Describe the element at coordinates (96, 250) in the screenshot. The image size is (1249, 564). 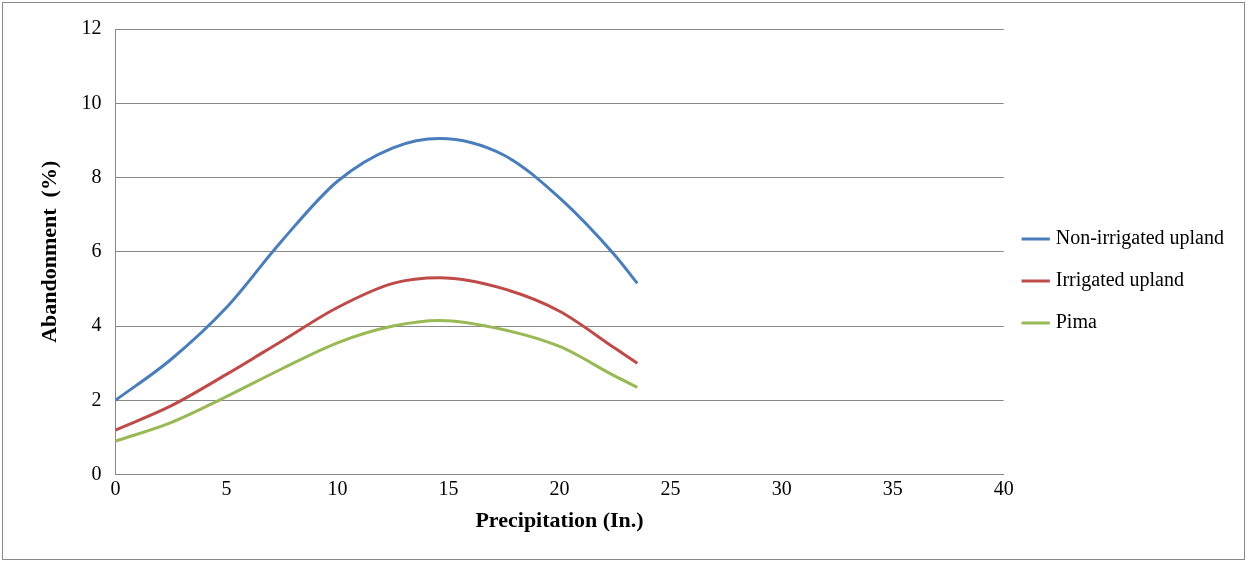
I see `y-tick-label: 6` at that location.